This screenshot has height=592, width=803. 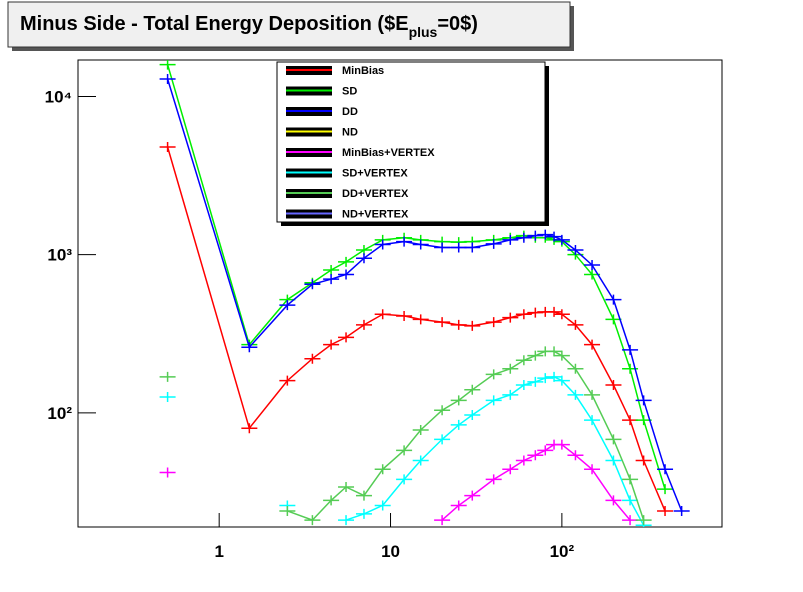 What do you see at coordinates (375, 194) in the screenshot?
I see `legend-label: DD+VERTEX` at bounding box center [375, 194].